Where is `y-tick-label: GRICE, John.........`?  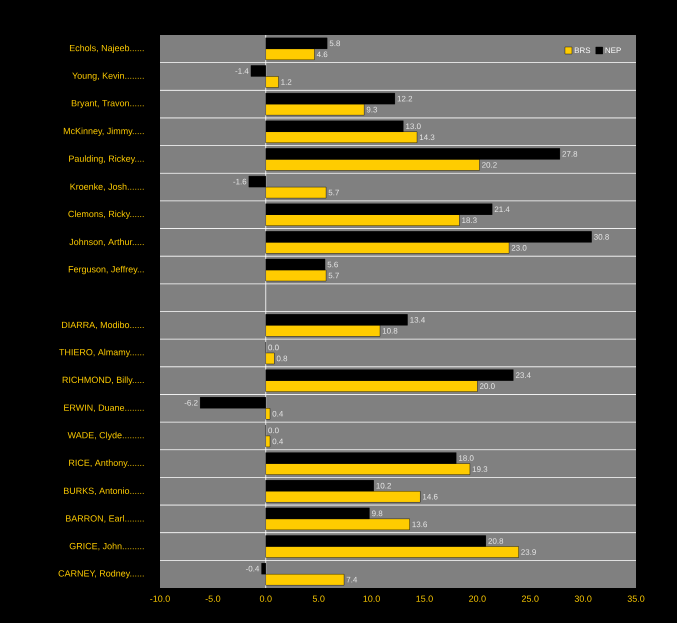 y-tick-label: GRICE, John......... is located at coordinates (107, 546).